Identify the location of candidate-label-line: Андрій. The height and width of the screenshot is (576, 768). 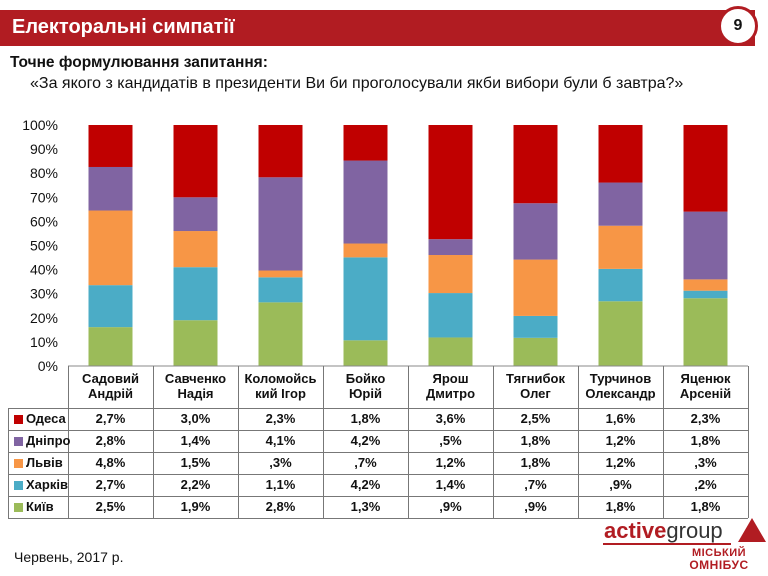
(110, 393).